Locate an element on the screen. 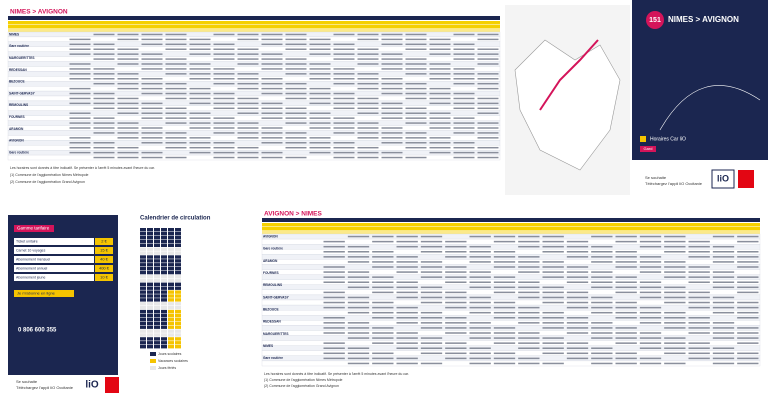 This screenshot has height=408, width=768. logo-box is located at coordinates (723, 179).